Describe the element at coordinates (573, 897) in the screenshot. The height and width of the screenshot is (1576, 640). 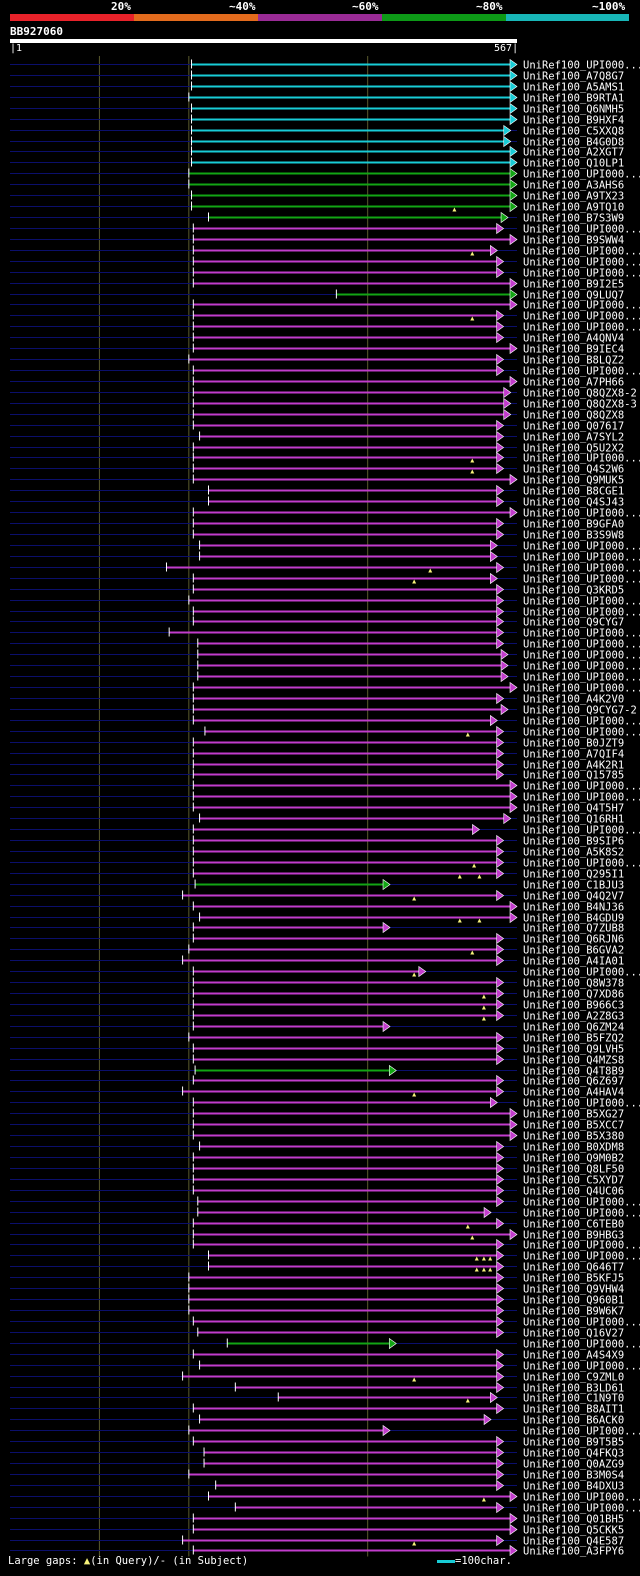
I see `hit-label: UniRef100_Q4Q2V7` at that location.